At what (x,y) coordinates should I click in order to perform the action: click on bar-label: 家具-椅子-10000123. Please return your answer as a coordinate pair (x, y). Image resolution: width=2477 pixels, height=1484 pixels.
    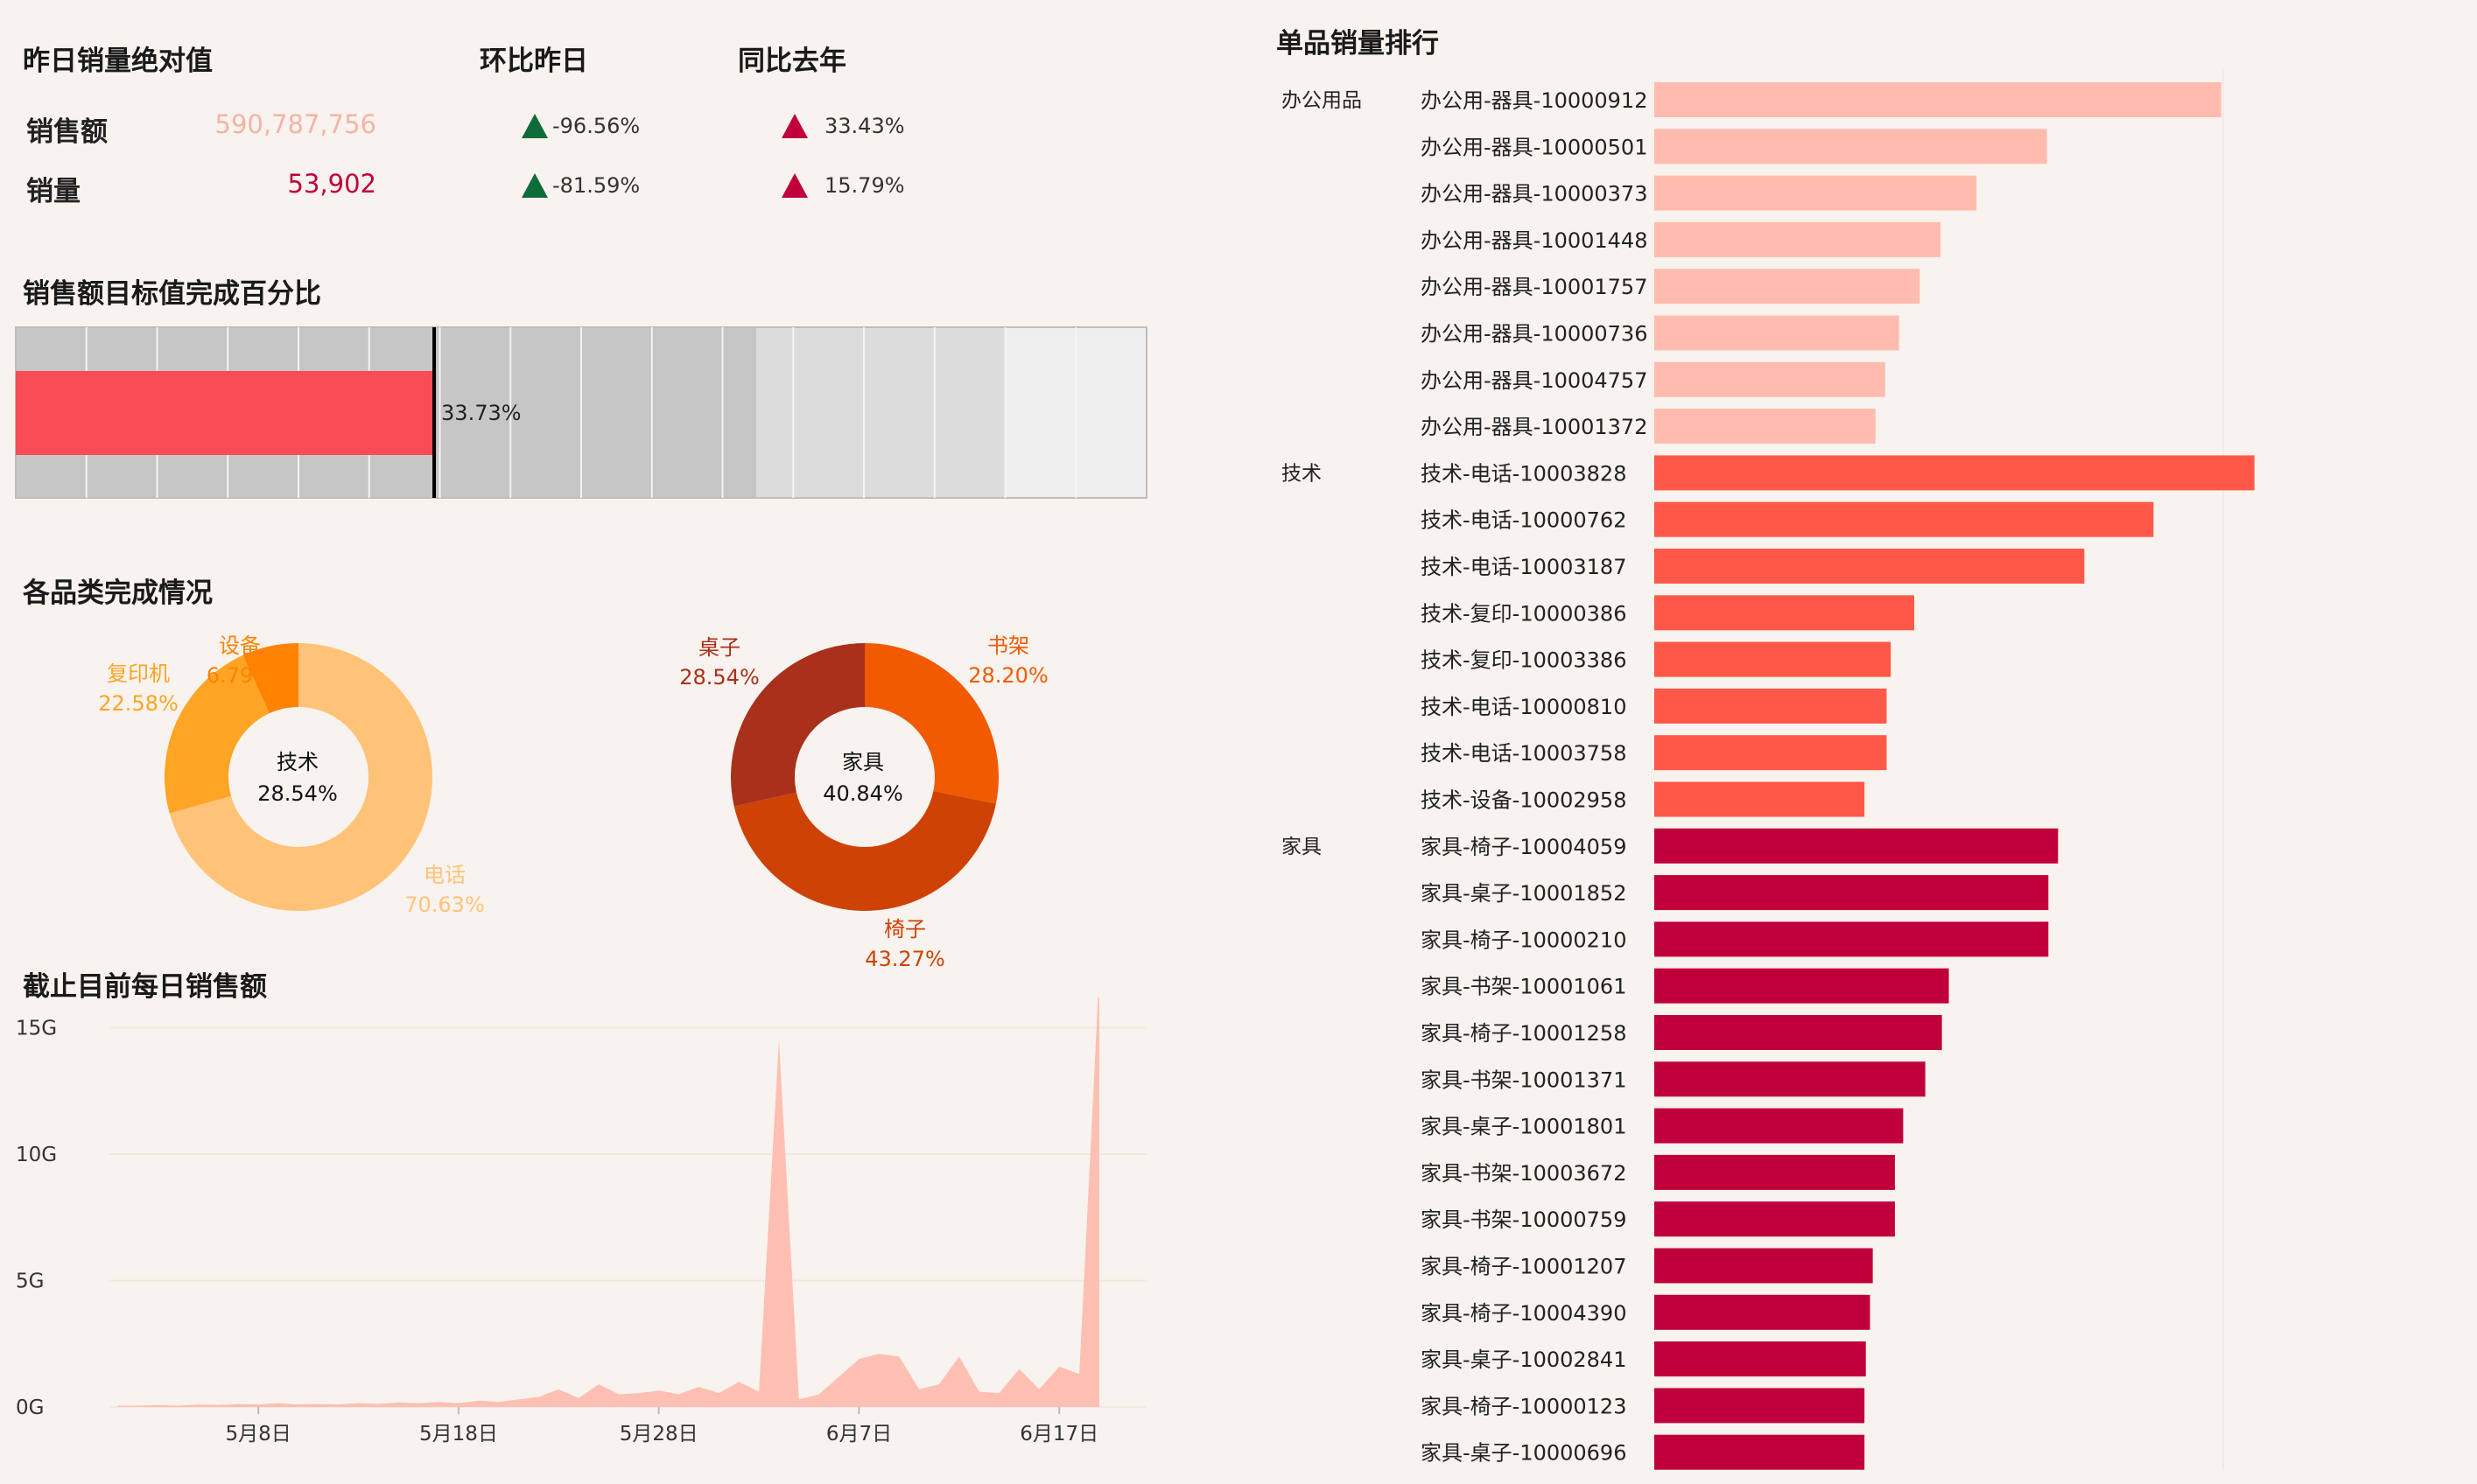
    Looking at the image, I should click on (1524, 1406).